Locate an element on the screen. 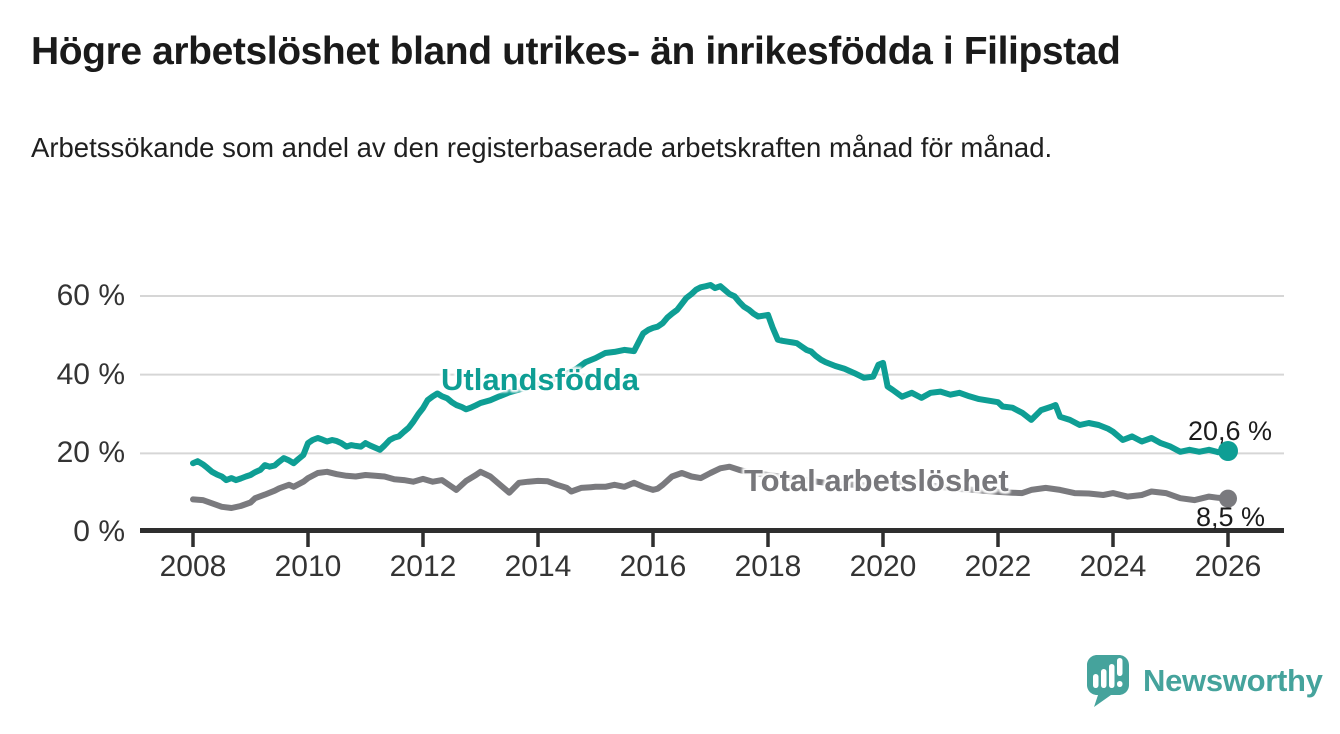  x-axis-label-2020: 2020 is located at coordinates (883, 566).